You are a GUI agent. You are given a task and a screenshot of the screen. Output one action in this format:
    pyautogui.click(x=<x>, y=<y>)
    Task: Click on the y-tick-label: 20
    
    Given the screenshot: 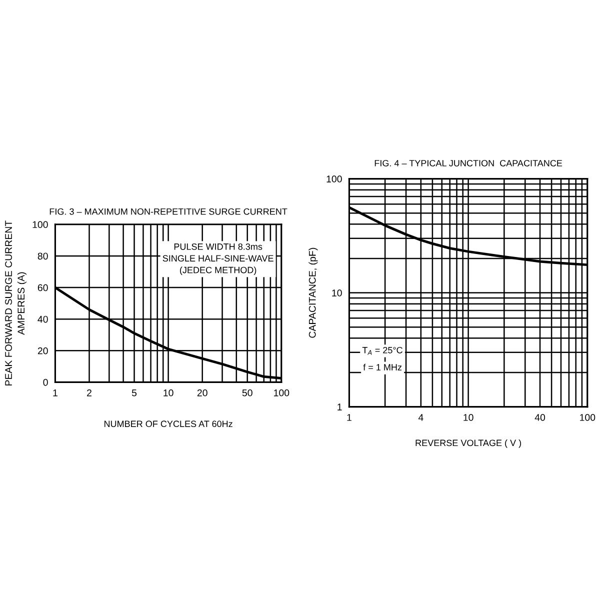 What is the action you would take?
    pyautogui.click(x=43, y=350)
    